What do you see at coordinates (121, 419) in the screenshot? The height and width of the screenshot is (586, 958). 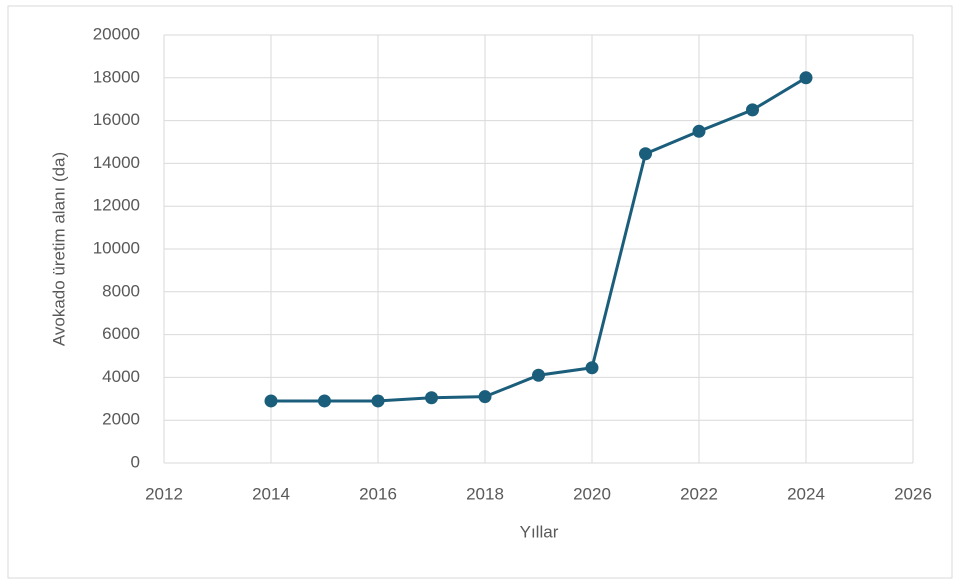 I see `y-tick-label: 2000` at bounding box center [121, 419].